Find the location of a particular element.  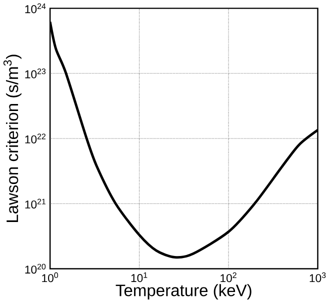

y-axis-title: Lawson criterion (s/m$^{3}$) is located at coordinates (12, 138).